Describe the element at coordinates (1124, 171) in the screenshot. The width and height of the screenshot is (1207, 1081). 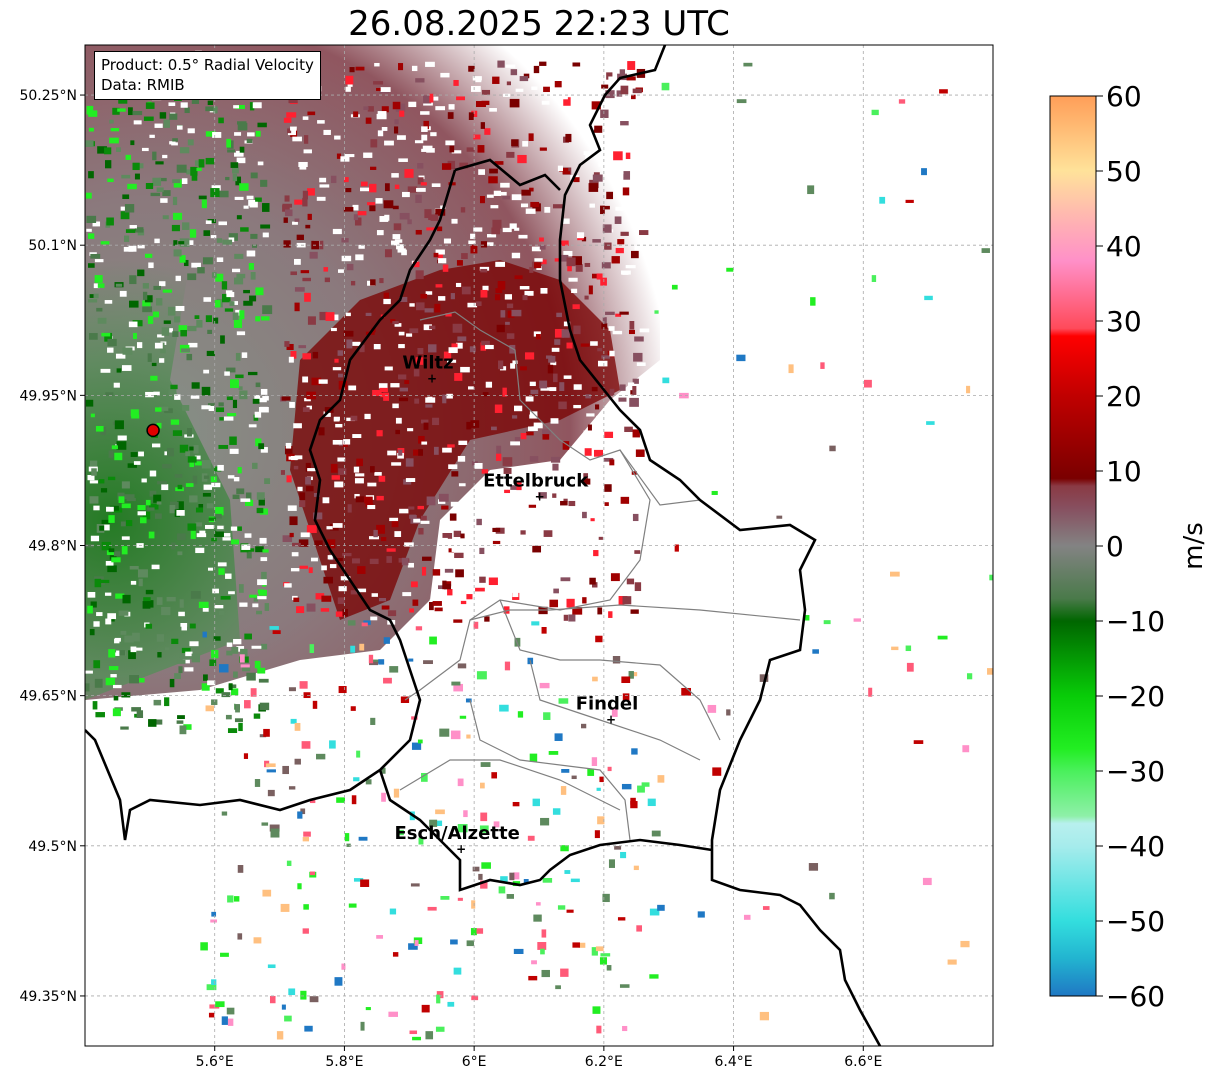
I see `colorbar-tick-label: 50` at that location.